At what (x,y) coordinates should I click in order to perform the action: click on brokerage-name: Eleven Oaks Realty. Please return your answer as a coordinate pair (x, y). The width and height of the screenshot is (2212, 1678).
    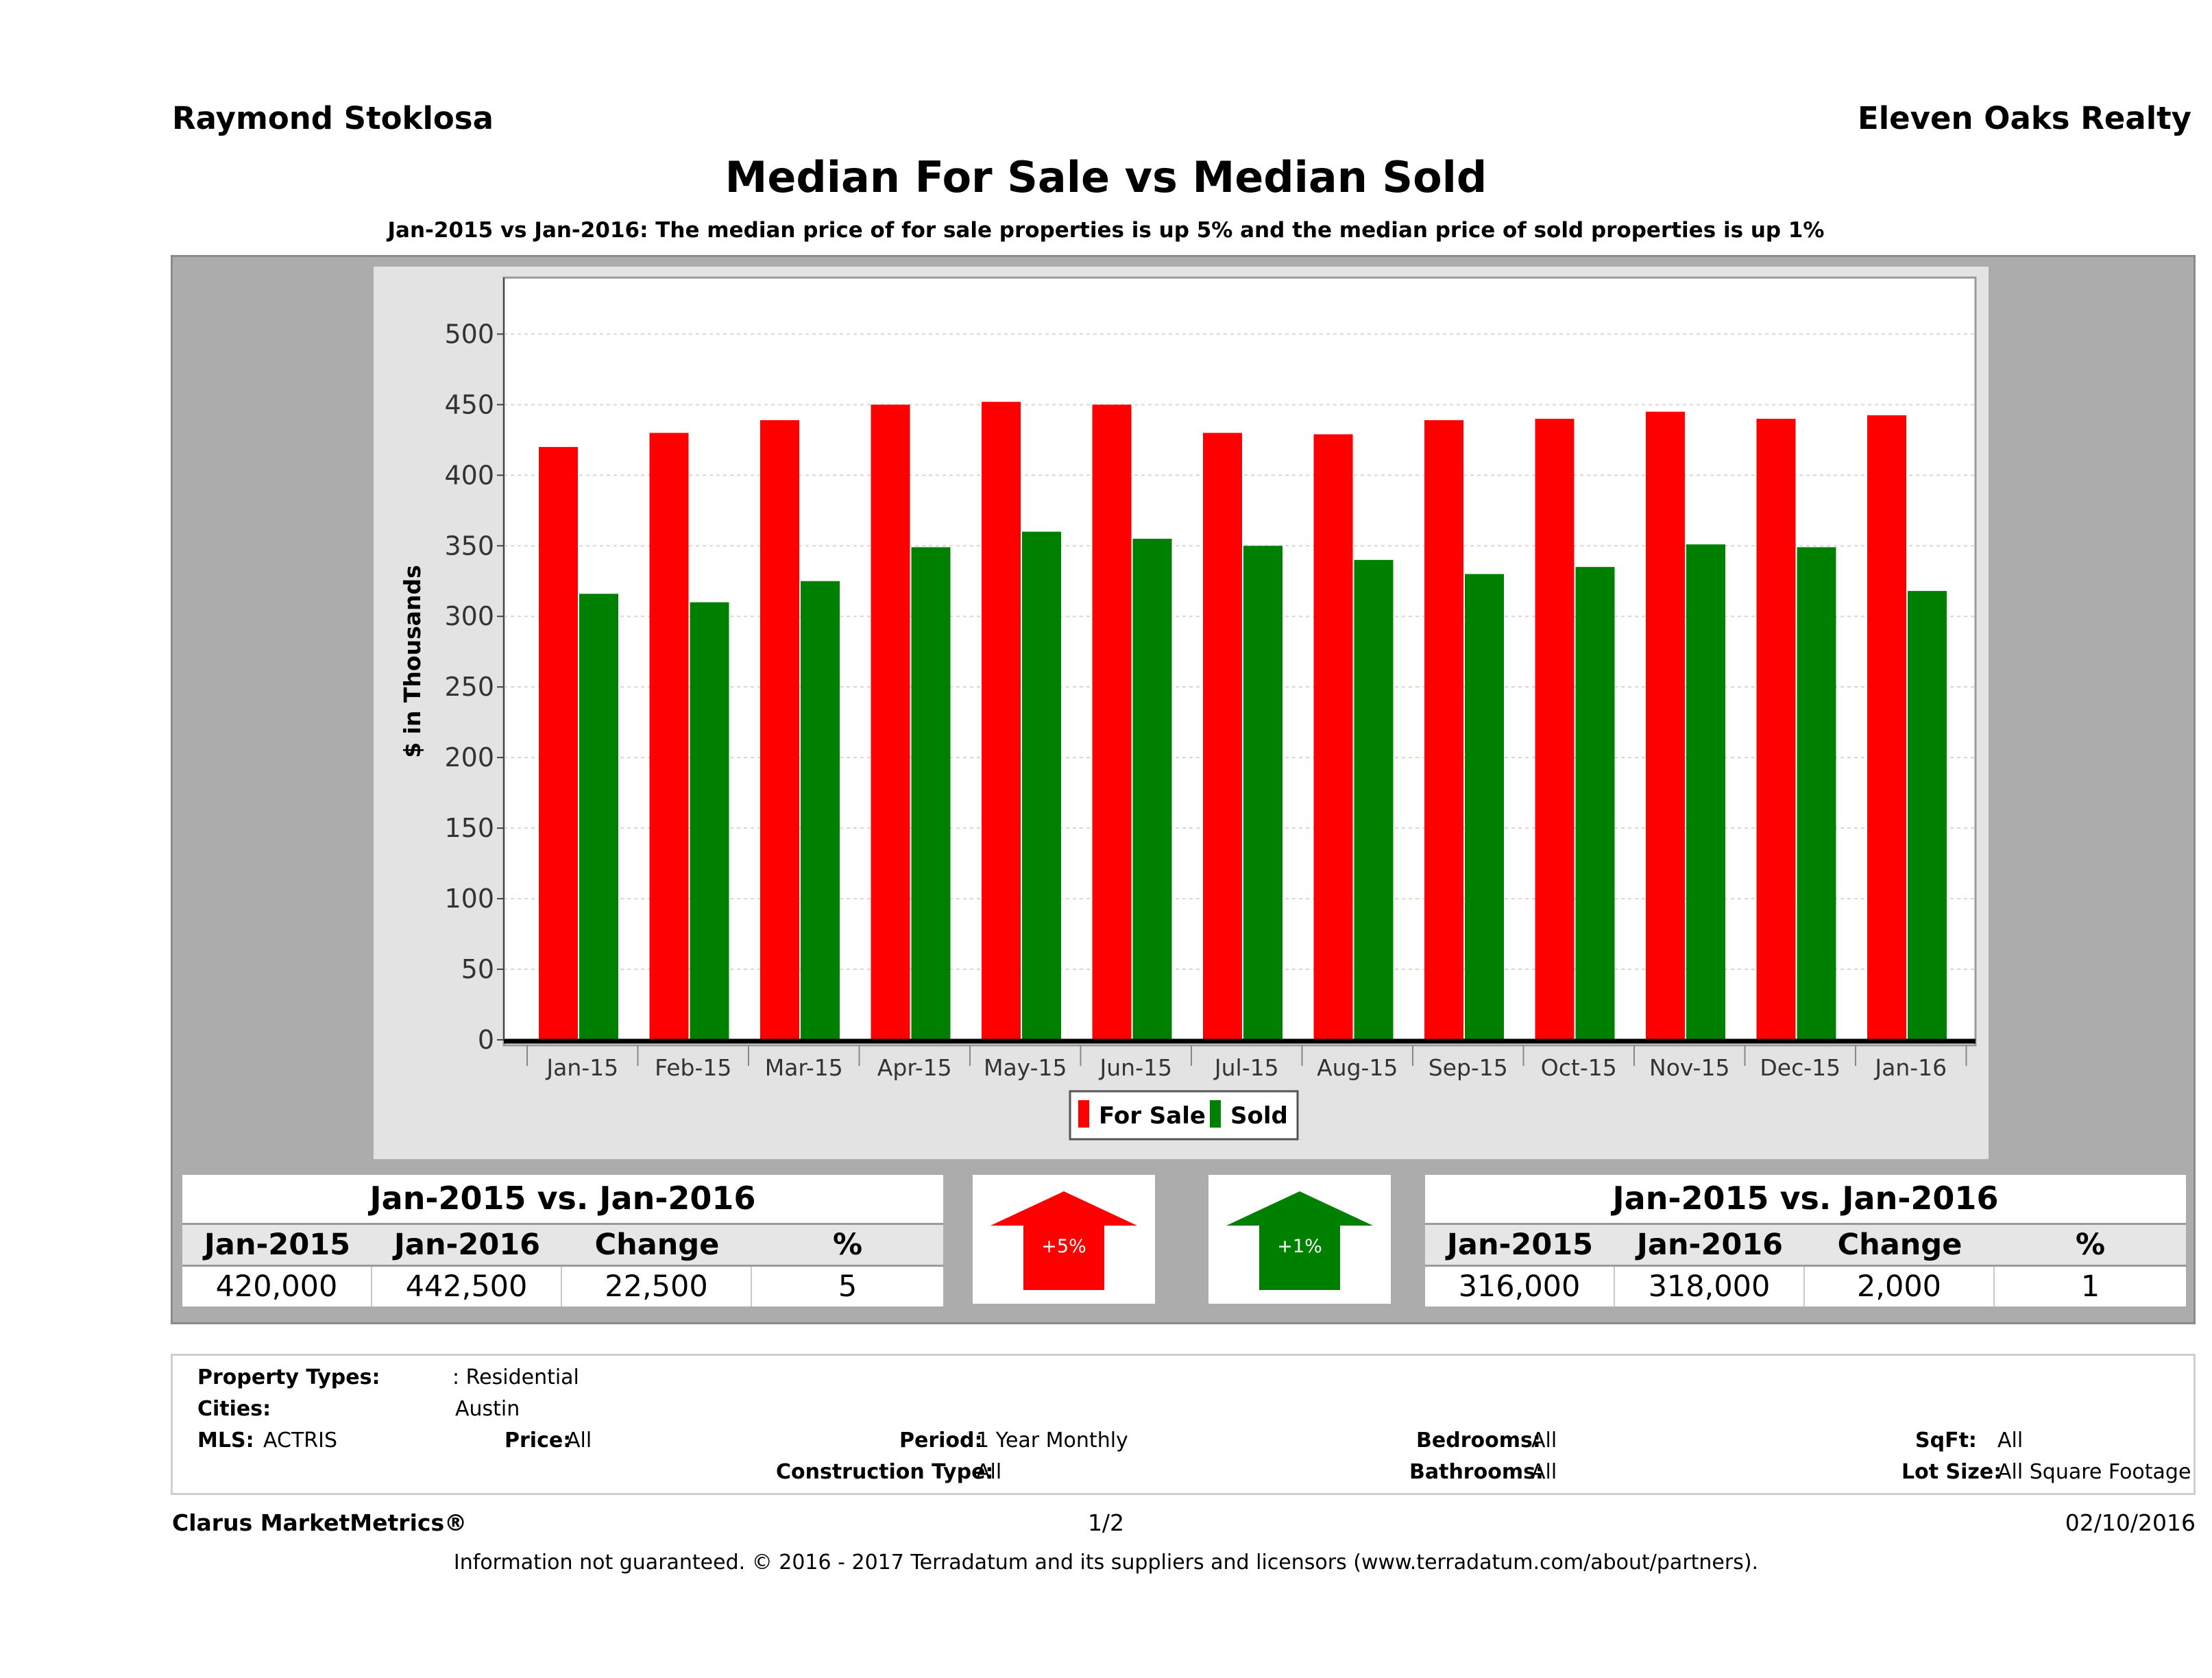
    Looking at the image, I should click on (2024, 118).